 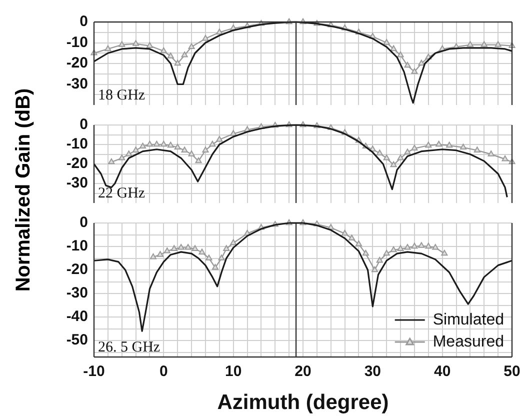 What do you see at coordinates (373, 371) in the screenshot?
I see `x-tick-label: 30` at bounding box center [373, 371].